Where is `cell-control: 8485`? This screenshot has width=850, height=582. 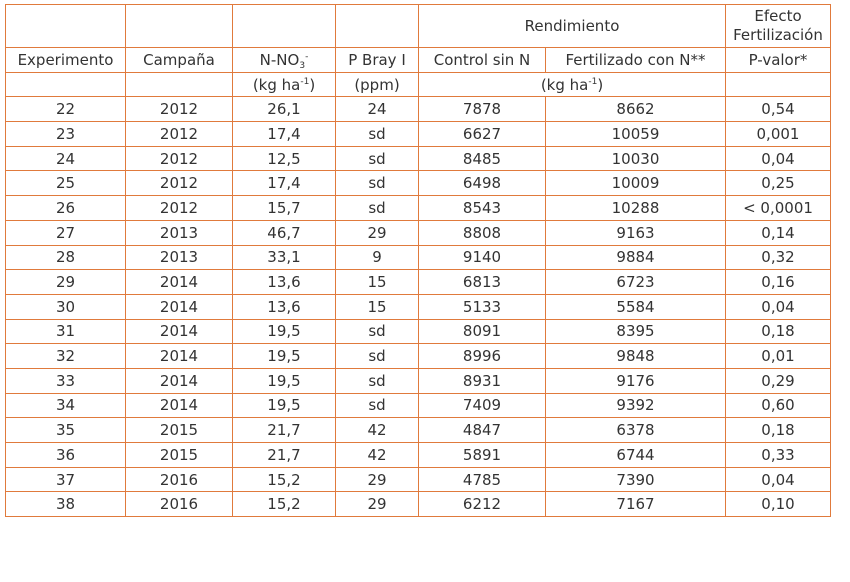 cell-control: 8485 is located at coordinates (482, 158).